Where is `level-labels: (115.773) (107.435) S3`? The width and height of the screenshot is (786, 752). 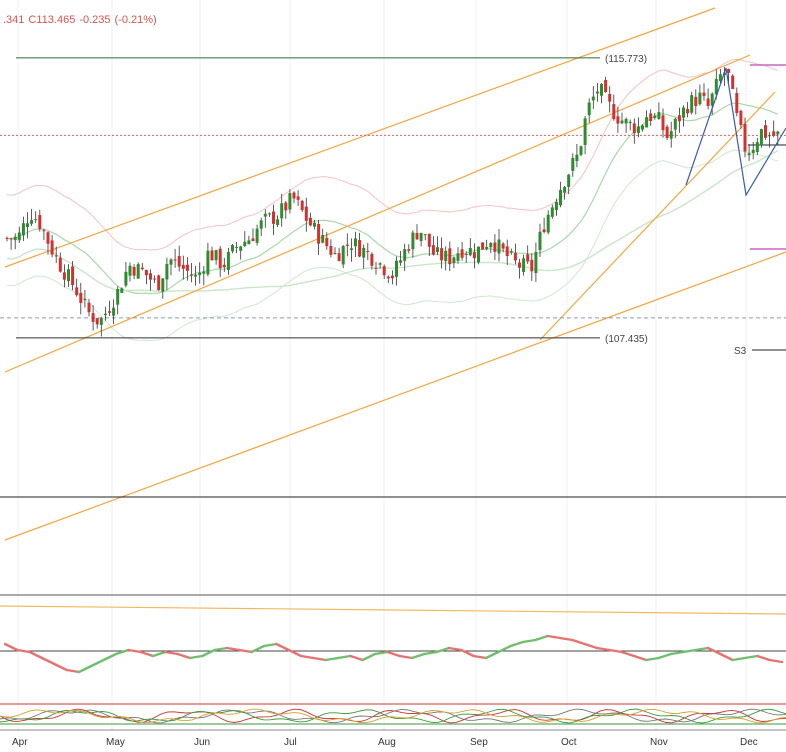 level-labels: (115.773) (107.435) S3 is located at coordinates (676, 205).